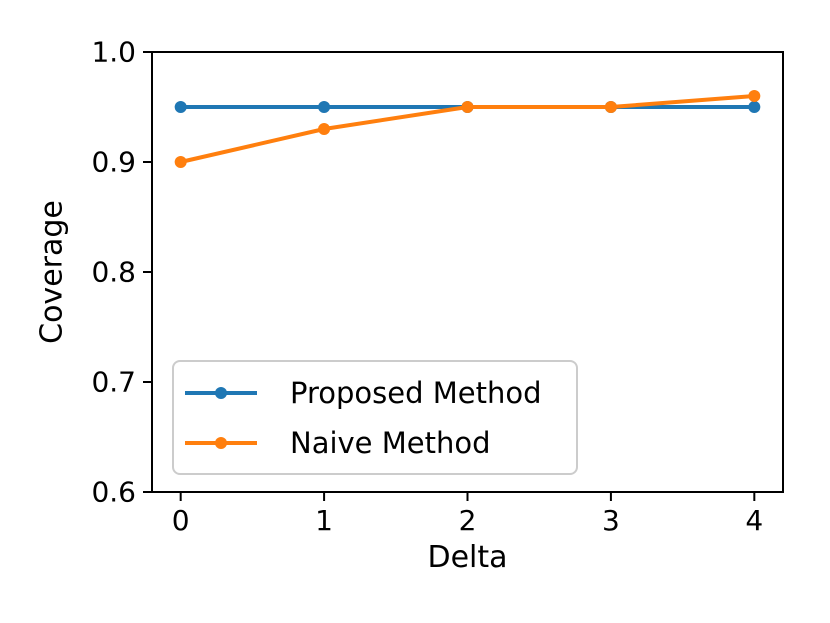  Describe the element at coordinates (113, 52) in the screenshot. I see `y-tick-label: 1.0` at that location.